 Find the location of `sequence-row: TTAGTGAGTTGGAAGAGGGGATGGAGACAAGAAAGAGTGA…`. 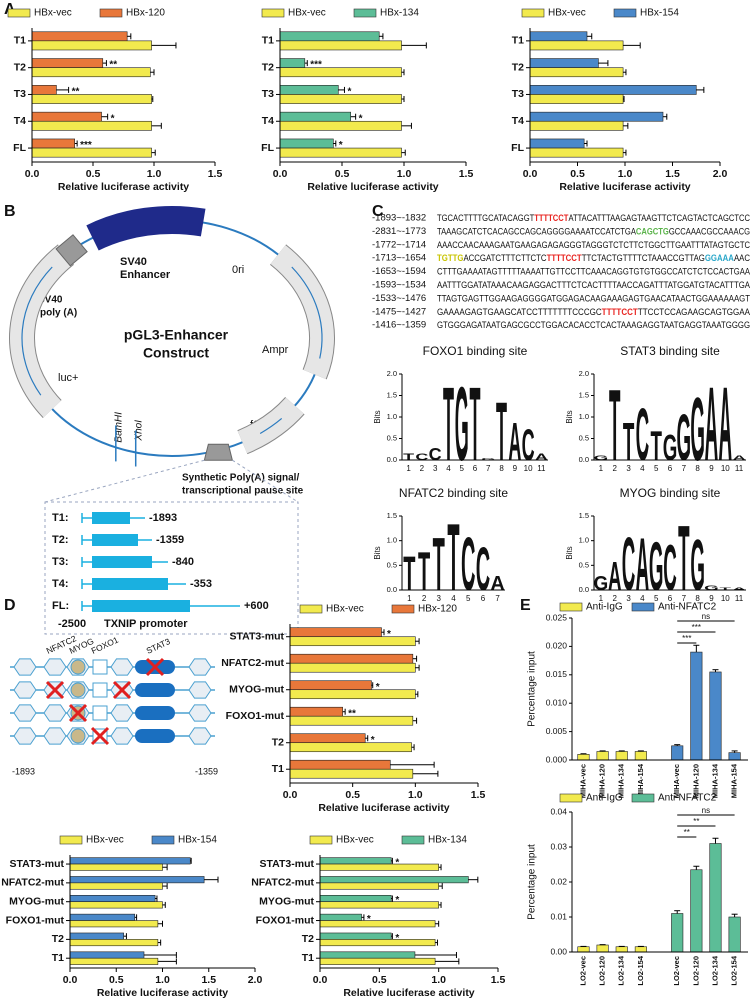

sequence-row: TTAGTGAGTTGGAAGAGGGGATGGAGACAAGAAAGAGTGA… is located at coordinates (593, 298).